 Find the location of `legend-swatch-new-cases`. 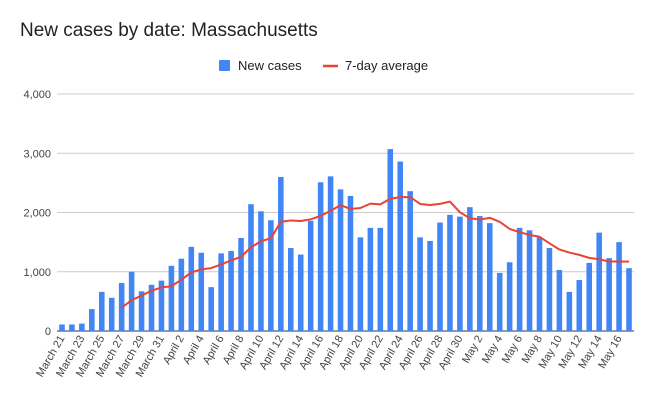

legend-swatch-new-cases is located at coordinates (224, 65).